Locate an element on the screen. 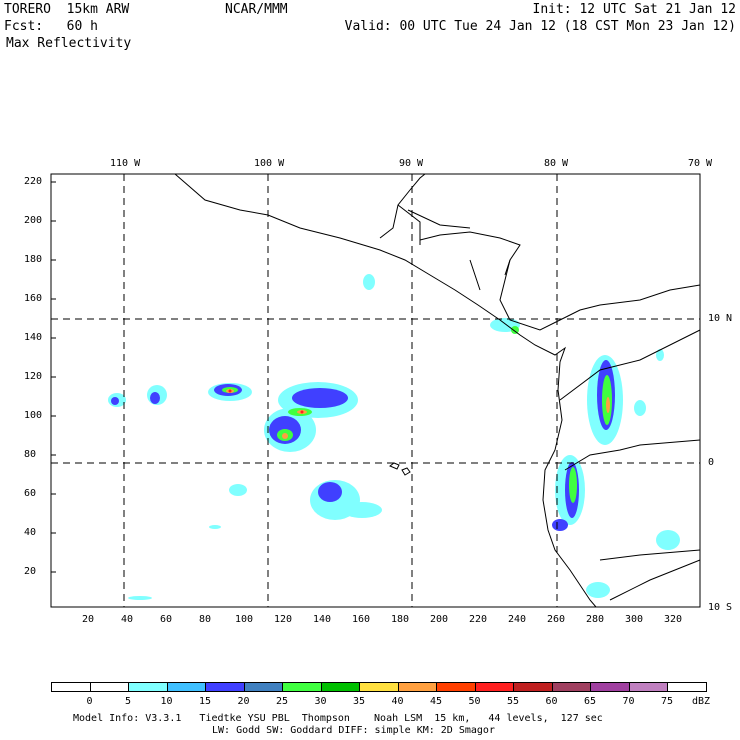 This screenshot has width=740, height=740. model-title: TORERO 15km ARW is located at coordinates (67, 9).